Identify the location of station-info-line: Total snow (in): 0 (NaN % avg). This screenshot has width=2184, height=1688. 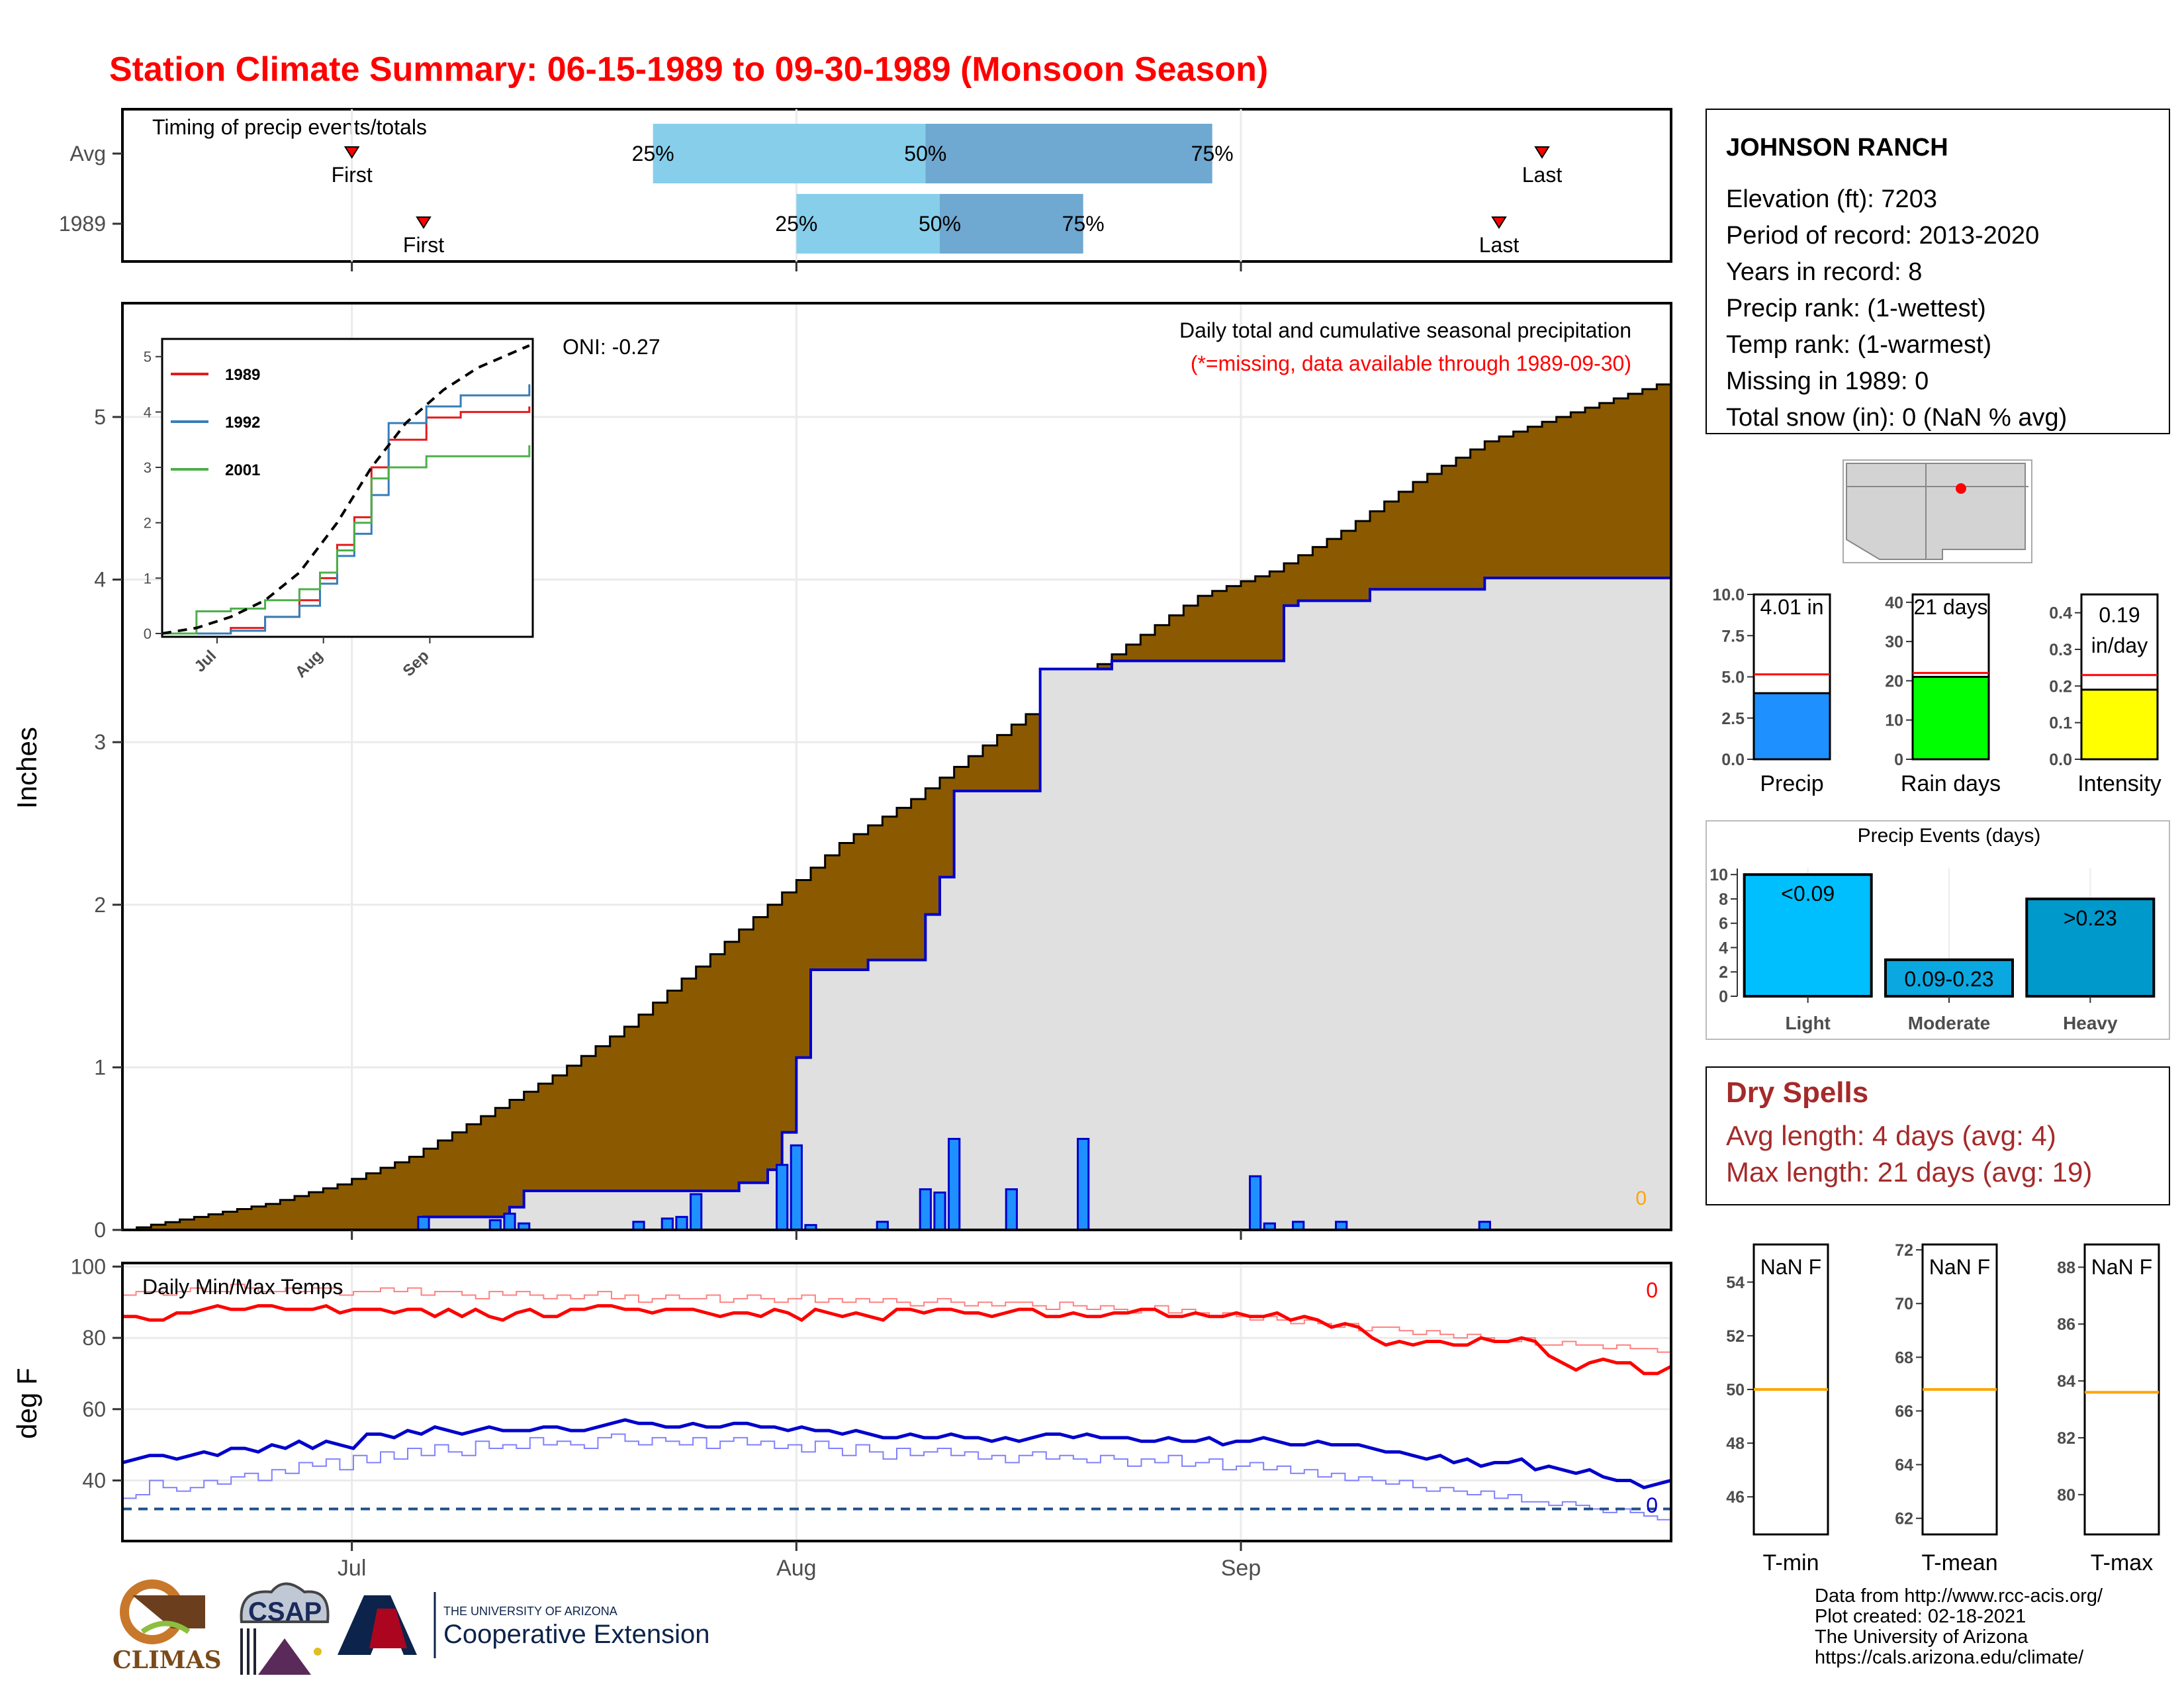
(1897, 418).